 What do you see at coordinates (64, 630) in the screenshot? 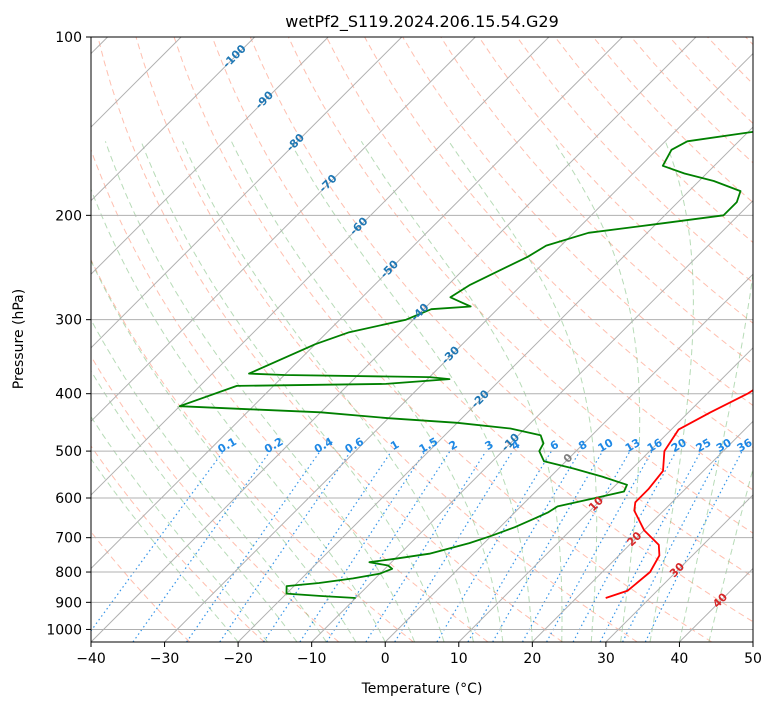
I see `y-tick-label: 1000` at bounding box center [64, 630].